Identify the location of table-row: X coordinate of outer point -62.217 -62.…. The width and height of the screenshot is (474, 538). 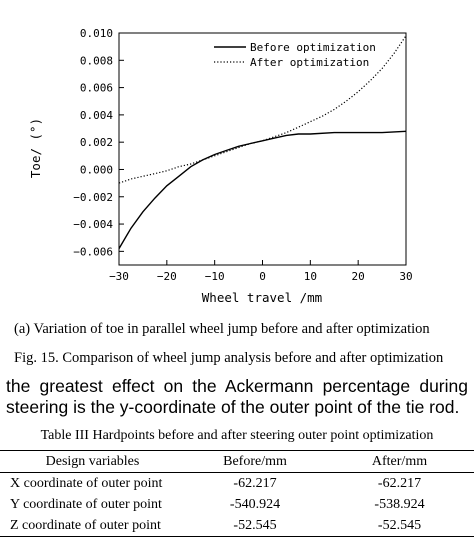
(237, 484).